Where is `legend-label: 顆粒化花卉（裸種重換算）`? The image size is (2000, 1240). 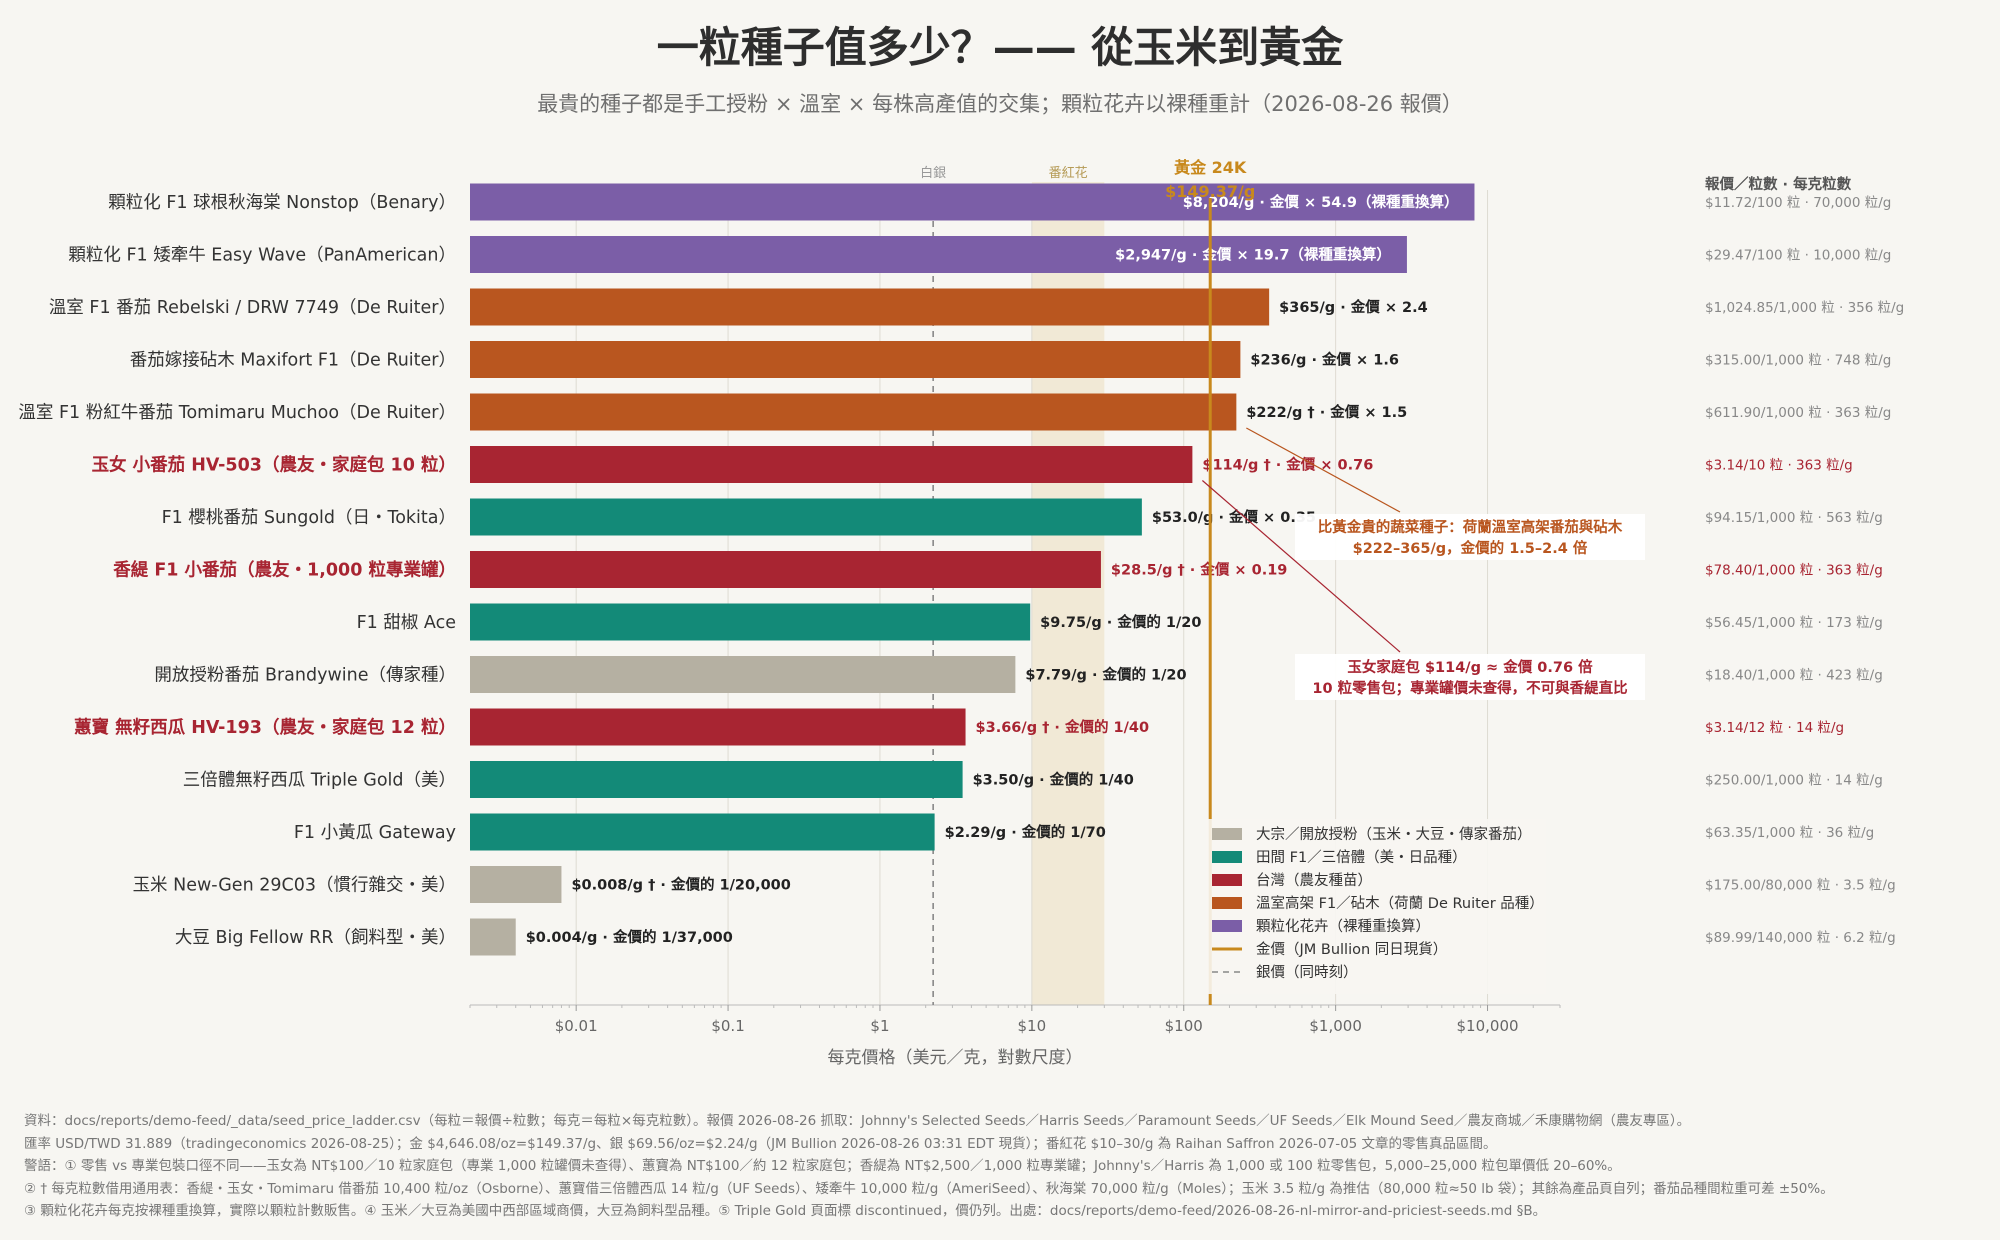 legend-label: 顆粒化花卉（裸種重換算） is located at coordinates (1343, 926).